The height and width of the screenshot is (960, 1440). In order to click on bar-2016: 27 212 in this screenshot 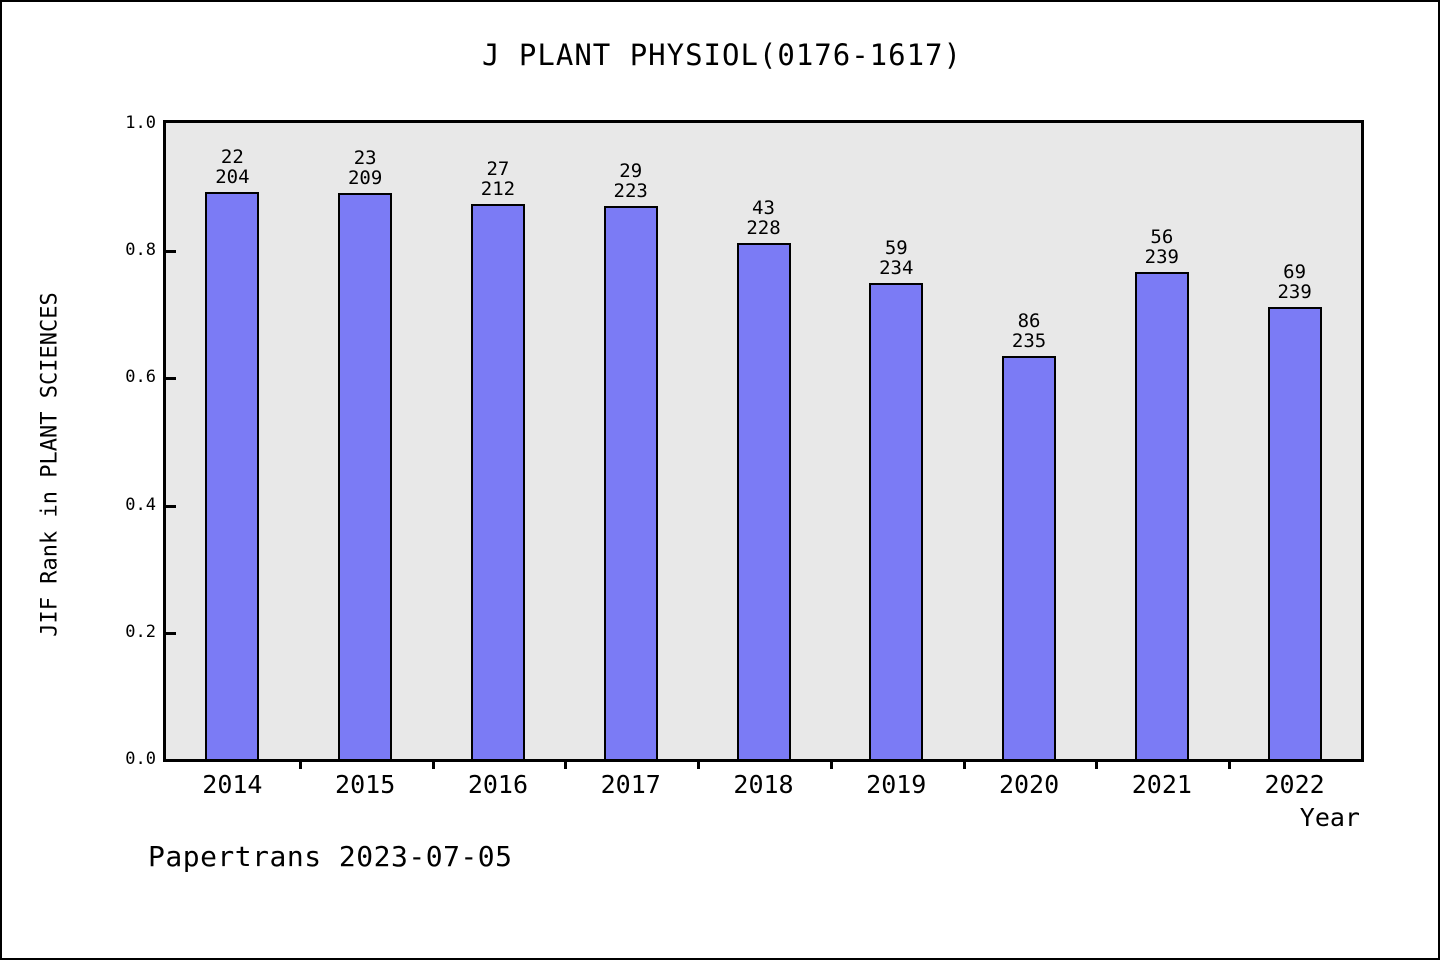, I will do `click(497, 441)`.